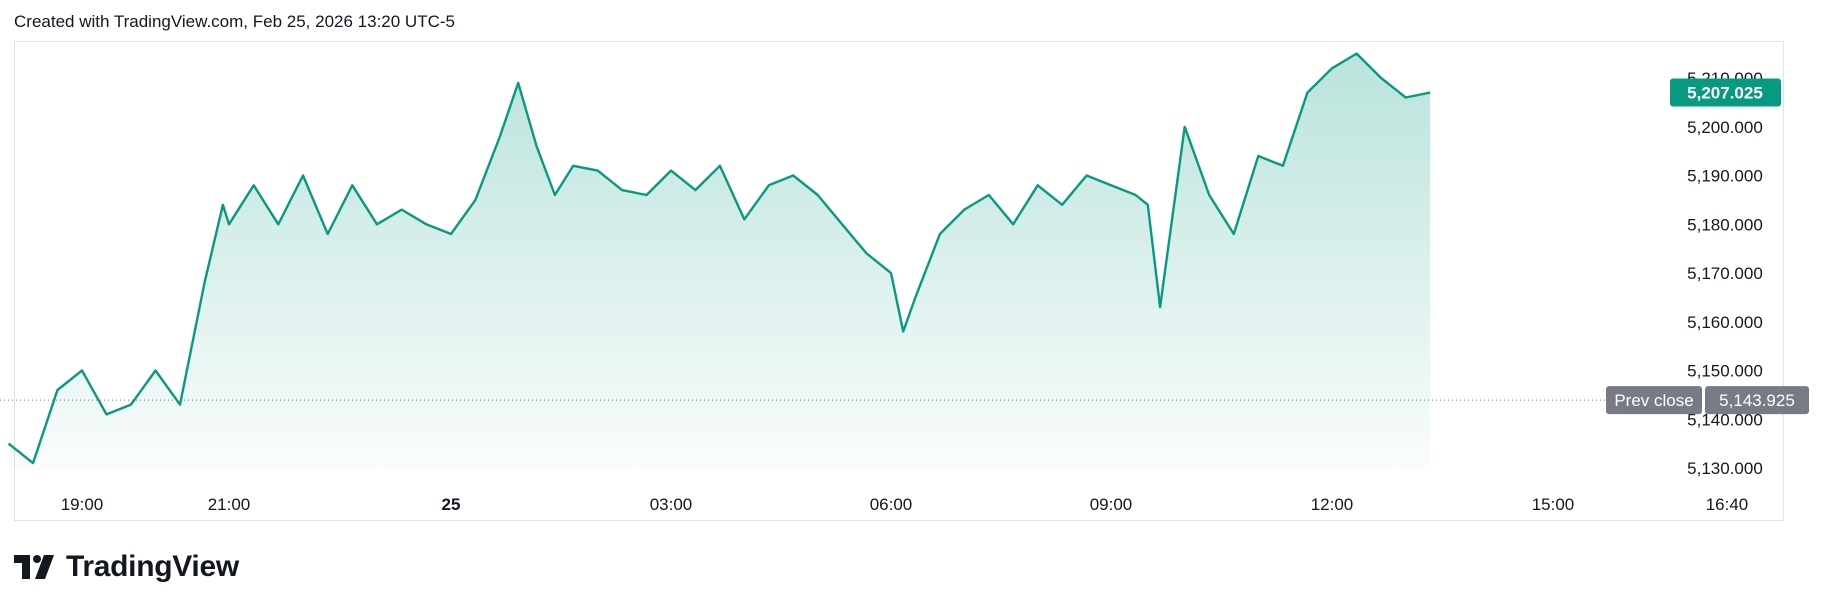  Describe the element at coordinates (1553, 504) in the screenshot. I see `x-tick-label: 15:00` at that location.